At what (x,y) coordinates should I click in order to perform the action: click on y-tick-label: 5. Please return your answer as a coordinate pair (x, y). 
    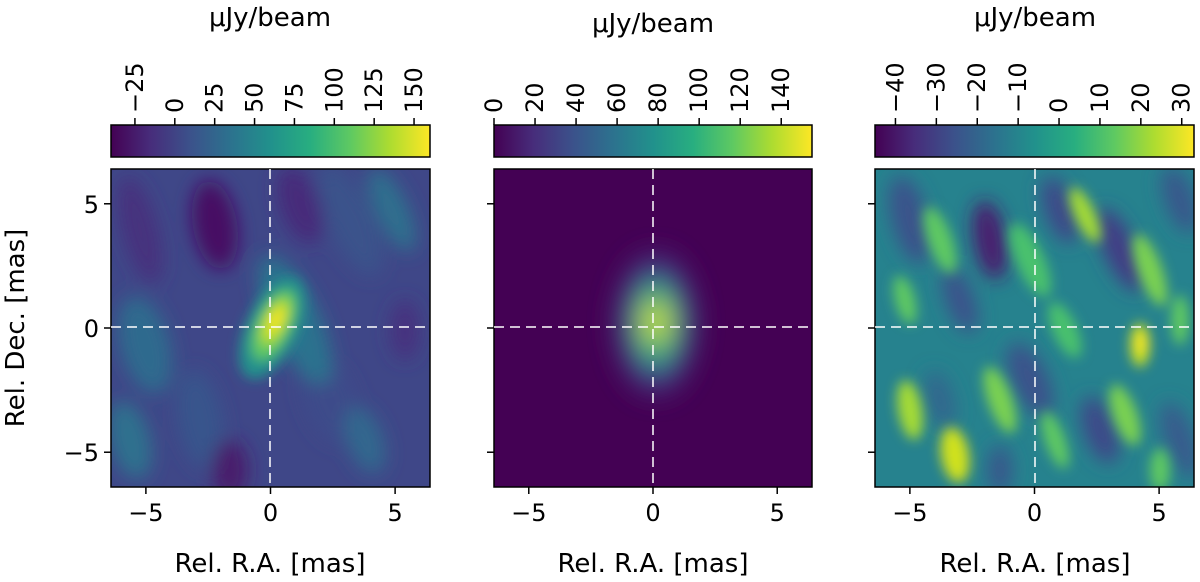
    Looking at the image, I should click on (91, 205).